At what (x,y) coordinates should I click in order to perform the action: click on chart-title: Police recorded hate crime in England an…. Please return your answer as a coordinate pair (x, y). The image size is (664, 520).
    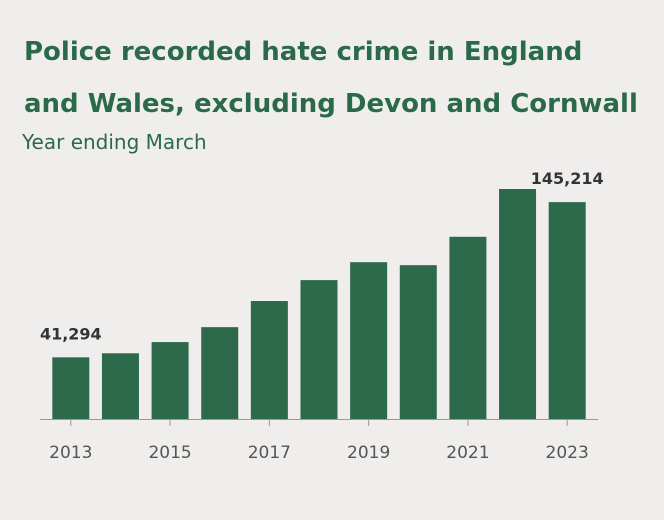
    Looking at the image, I should click on (331, 78).